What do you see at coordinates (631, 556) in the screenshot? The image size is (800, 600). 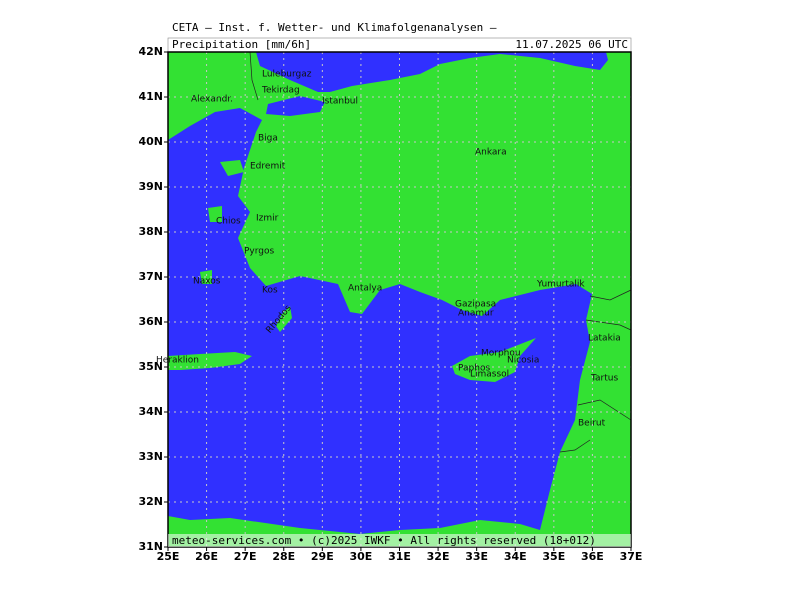 I see `lon-label: 37E` at bounding box center [631, 556].